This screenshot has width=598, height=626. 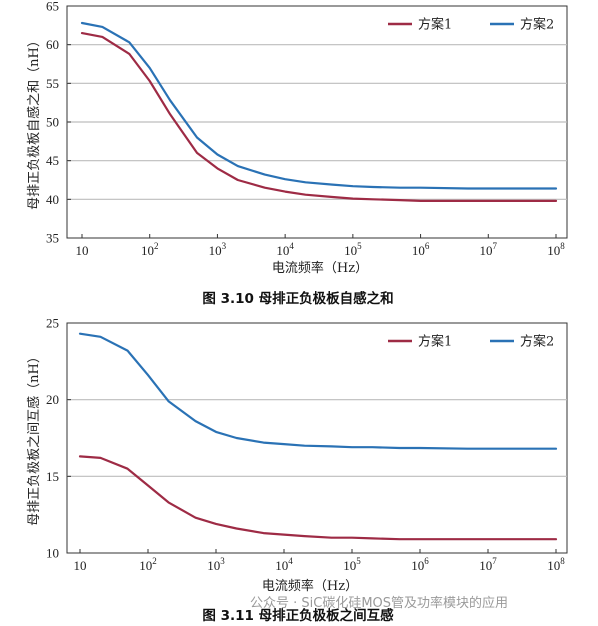 I want to click on figure-caption-2: 图 3.11 母排正负极板之间互感, so click(x=298, y=615).